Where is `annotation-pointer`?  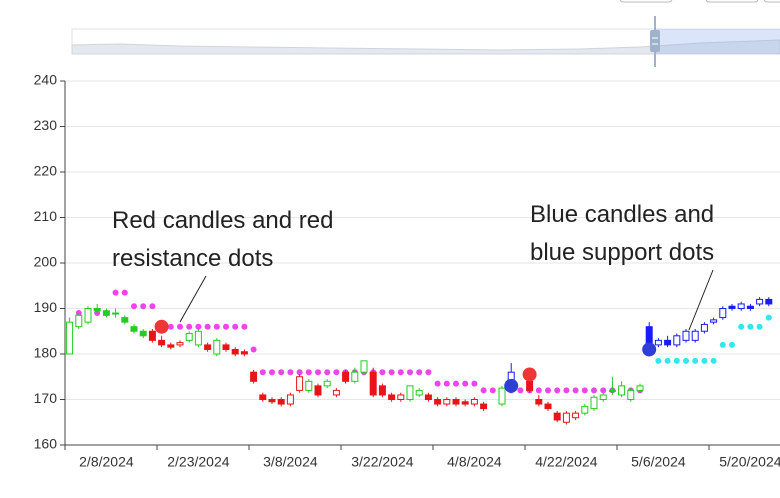
annotation-pointer is located at coordinates (701, 300).